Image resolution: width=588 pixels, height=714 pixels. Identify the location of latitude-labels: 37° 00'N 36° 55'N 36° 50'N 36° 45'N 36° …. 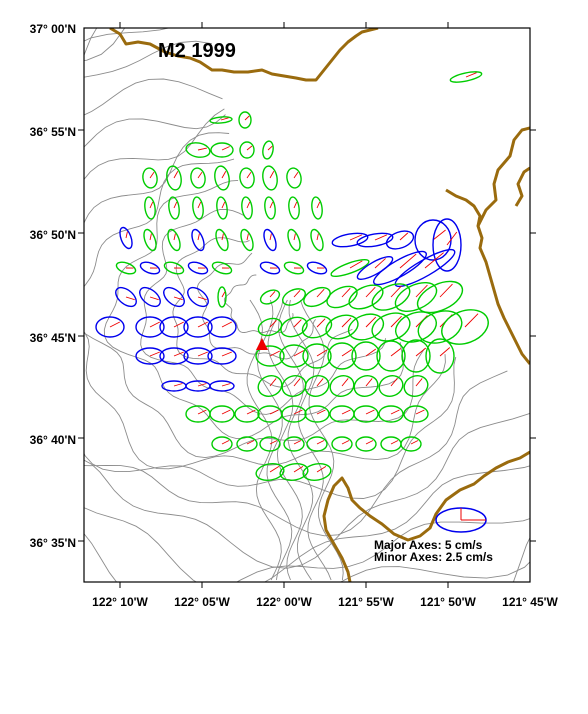
(53, 286).